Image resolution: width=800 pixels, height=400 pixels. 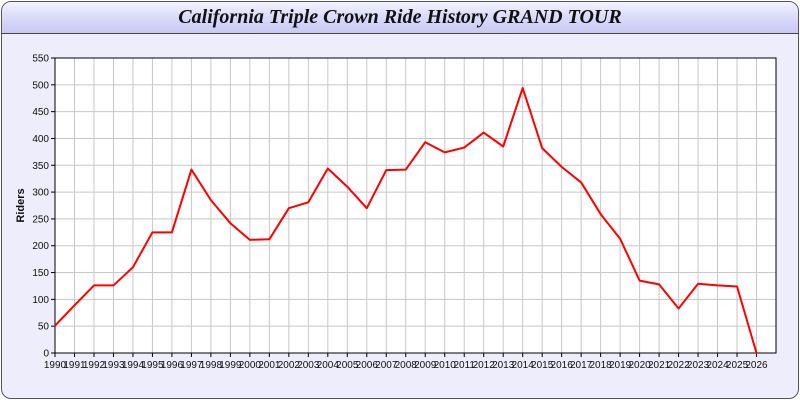 I want to click on y-tick-label: 100, so click(x=40, y=300).